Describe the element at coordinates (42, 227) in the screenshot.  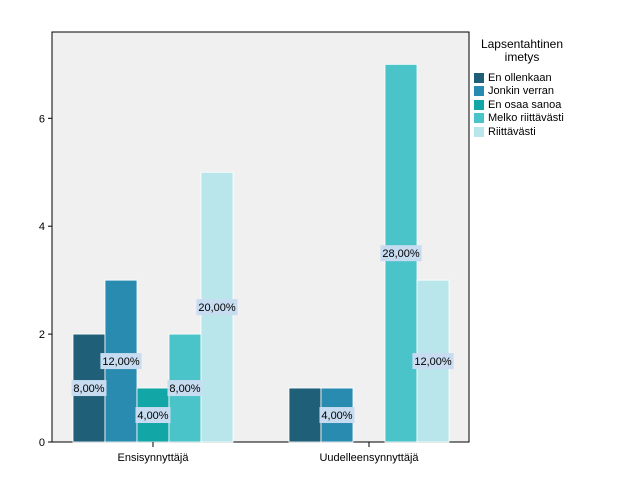
I see `y-tick-label: 4` at that location.